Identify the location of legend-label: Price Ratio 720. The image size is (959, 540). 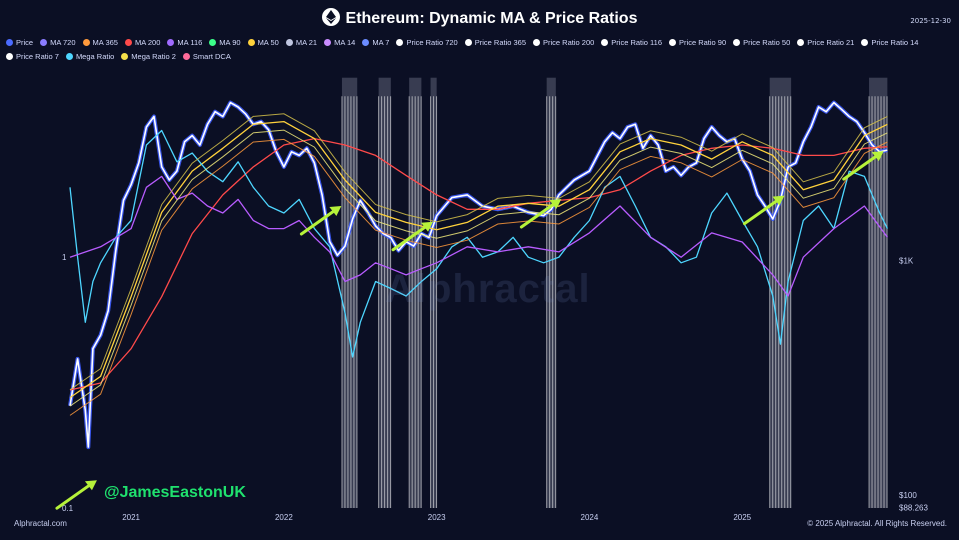
(432, 42).